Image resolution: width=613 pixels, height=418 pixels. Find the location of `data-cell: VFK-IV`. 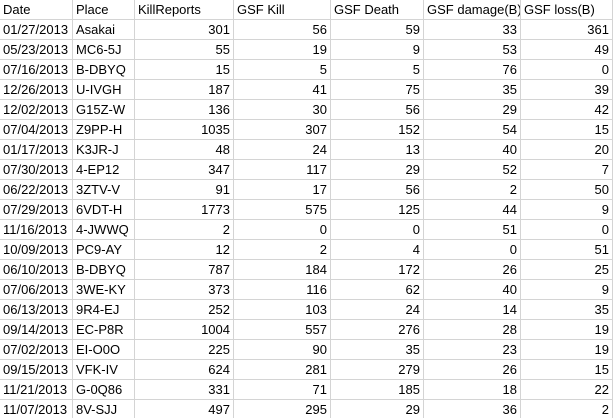

data-cell: VFK-IV is located at coordinates (104, 370).